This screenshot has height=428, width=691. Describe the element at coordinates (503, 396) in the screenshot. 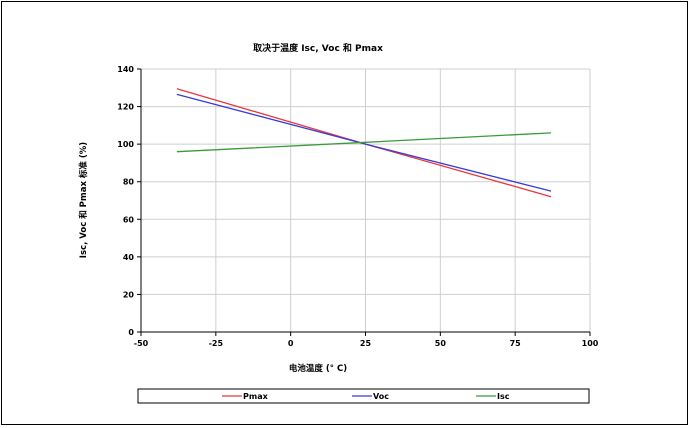

I see `legend-label-isc: Isc` at that location.